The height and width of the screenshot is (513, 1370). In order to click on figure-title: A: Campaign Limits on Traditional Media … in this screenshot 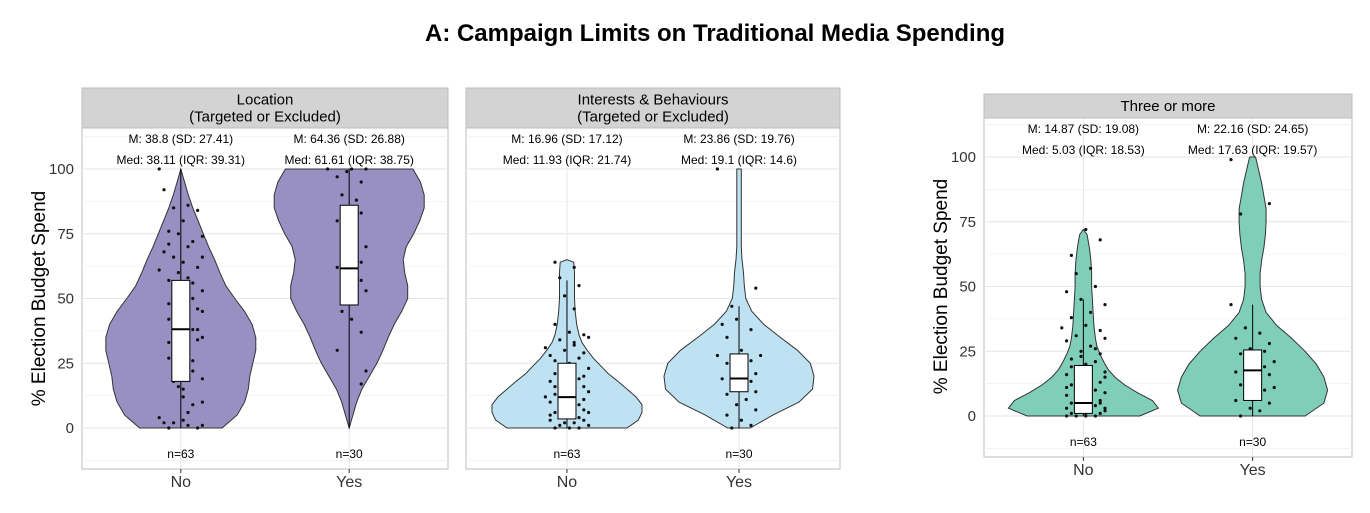, I will do `click(715, 33)`.